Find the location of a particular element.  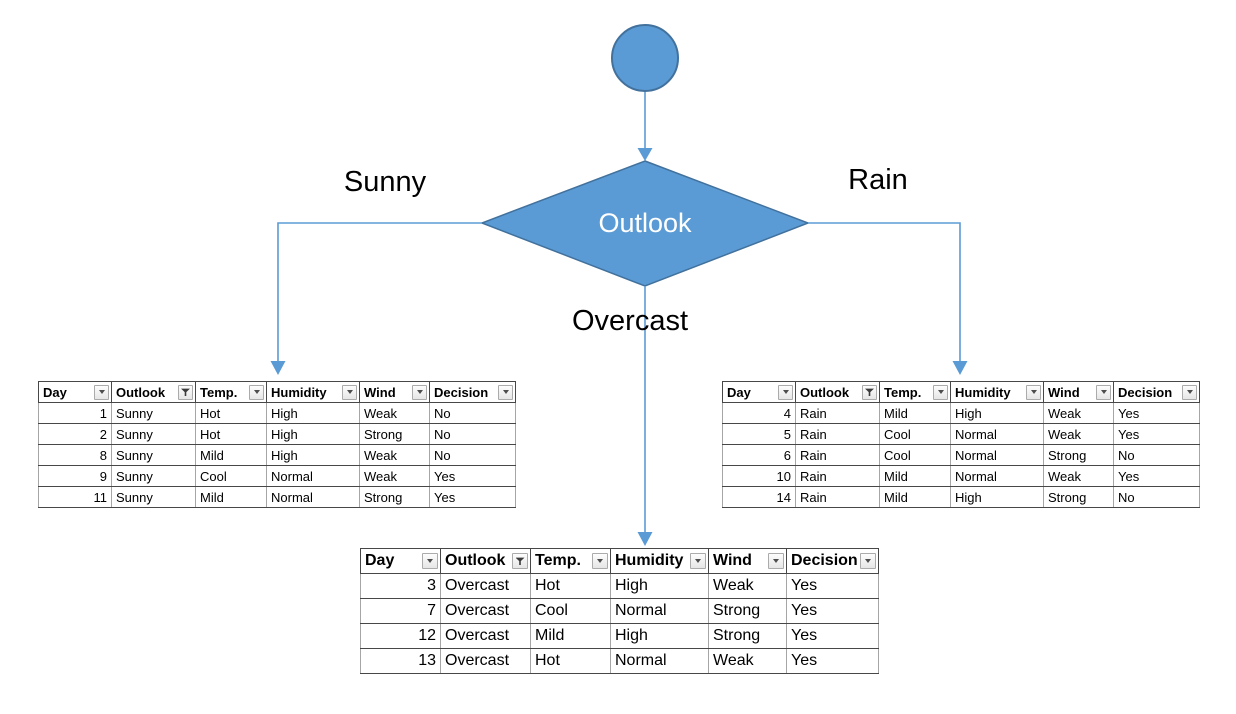

column-header-decision: Decision is located at coordinates (832, 561).